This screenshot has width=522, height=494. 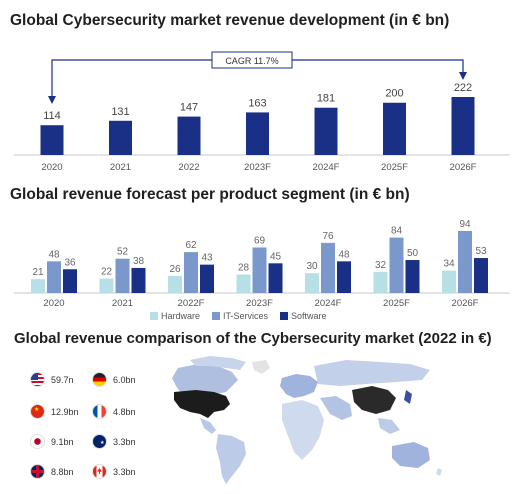 I want to click on germany-flag-icon, so click(x=99, y=379).